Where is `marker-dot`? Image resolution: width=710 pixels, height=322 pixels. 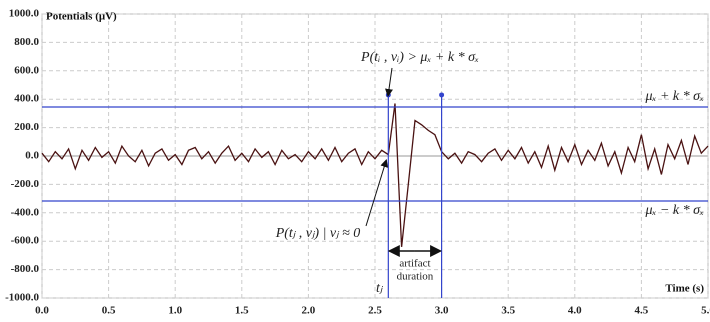 marker-dot is located at coordinates (442, 95).